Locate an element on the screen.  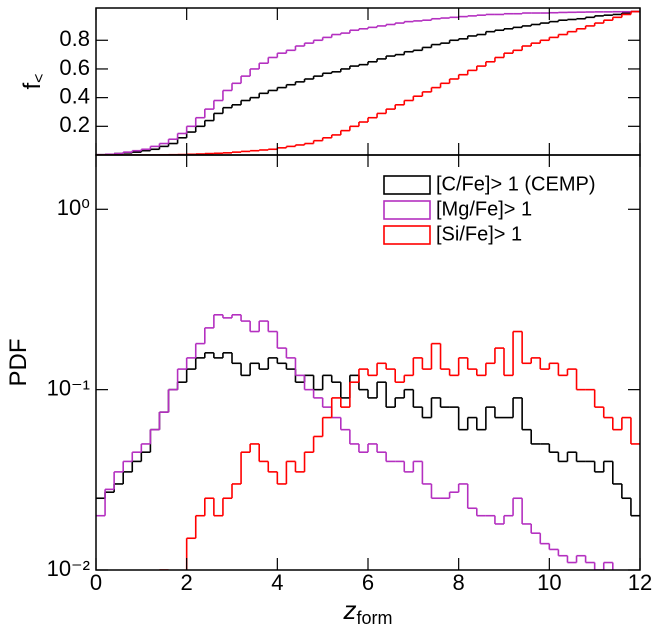
y-tick-label: 10⁻¹ is located at coordinates (68, 387).